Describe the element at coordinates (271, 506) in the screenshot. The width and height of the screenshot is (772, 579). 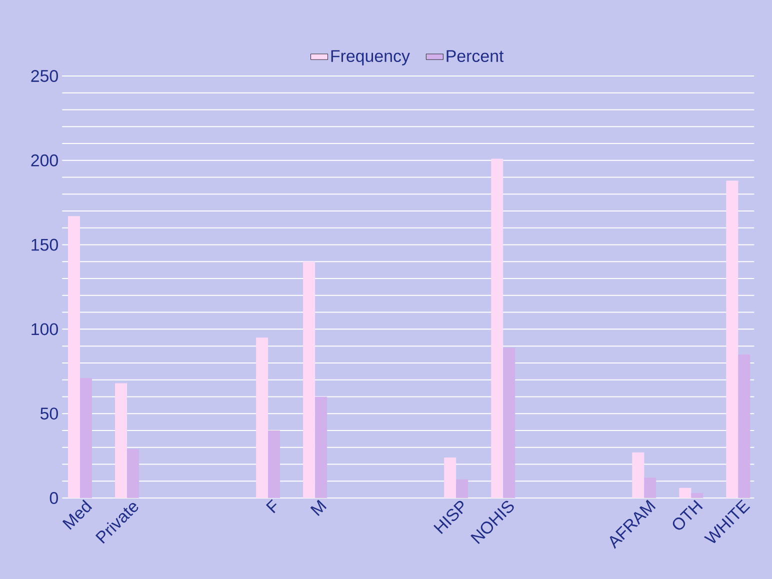
I see `x-tick-label: F` at that location.